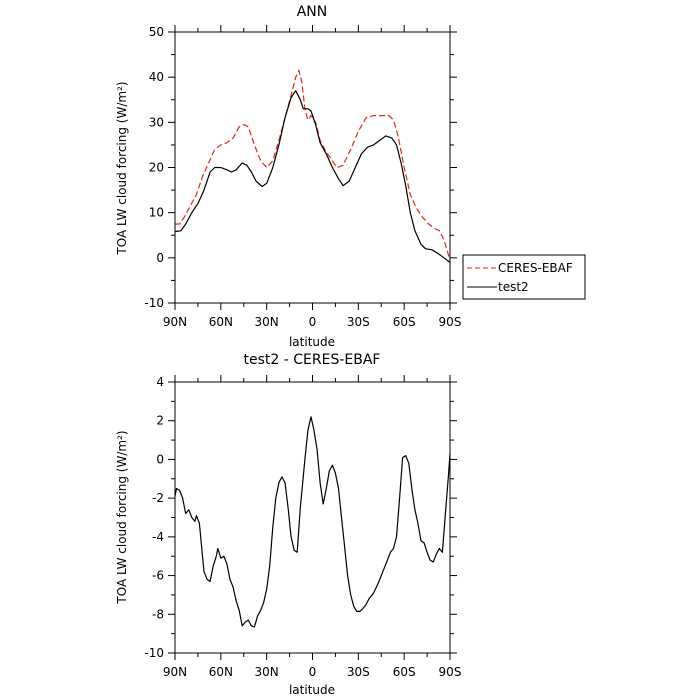 The width and height of the screenshot is (700, 700). Describe the element at coordinates (160, 258) in the screenshot. I see `top-ytick-label: 0` at that location.